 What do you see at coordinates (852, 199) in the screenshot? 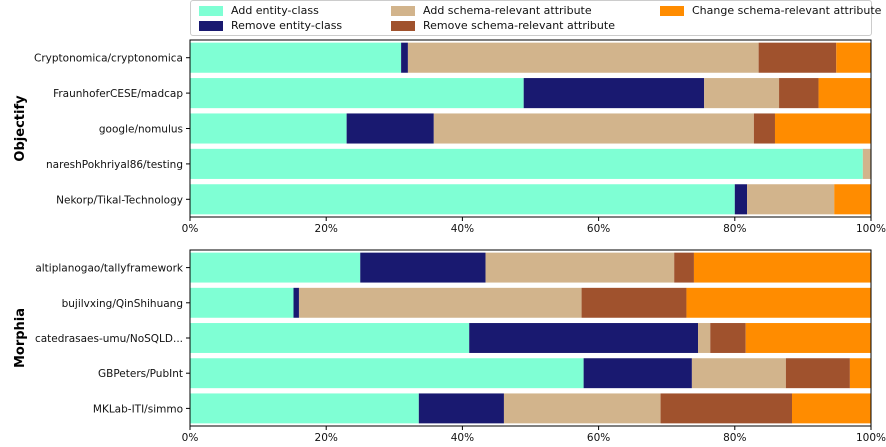
I see `bar-segment-objectify-4-change_attr` at bounding box center [852, 199].